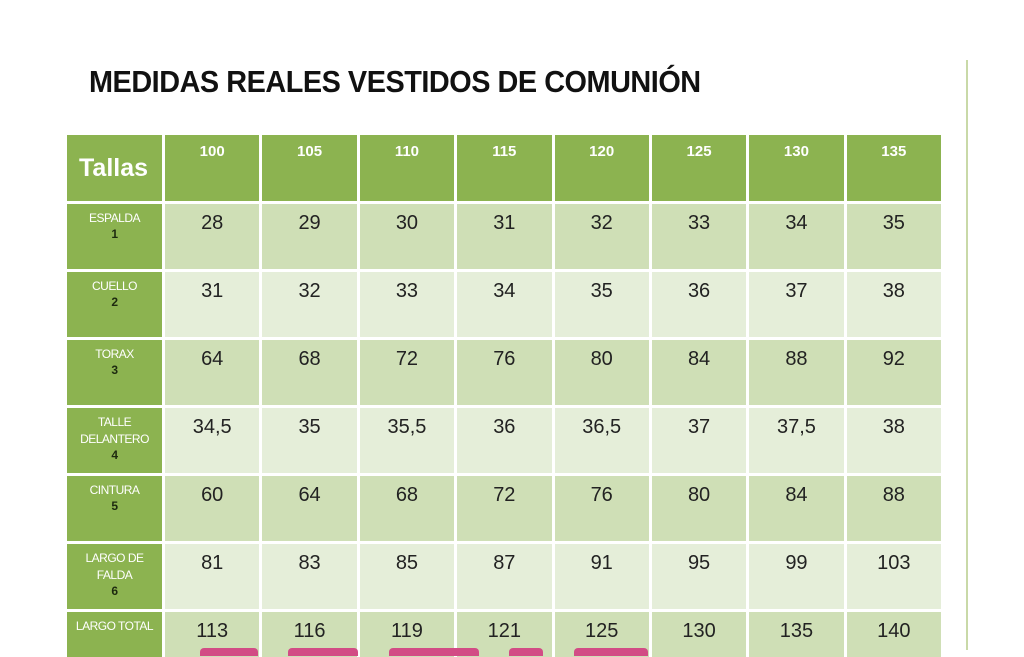 The image size is (1024, 657). What do you see at coordinates (699, 168) in the screenshot?
I see `size-header: 125` at bounding box center [699, 168].